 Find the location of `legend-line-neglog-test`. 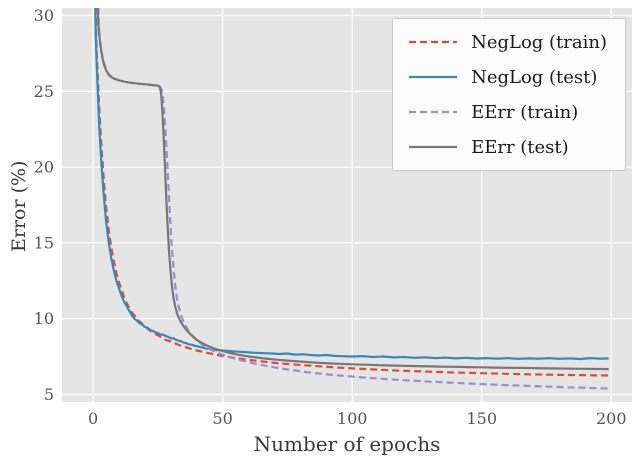

legend-line-neglog-test is located at coordinates (433, 77).